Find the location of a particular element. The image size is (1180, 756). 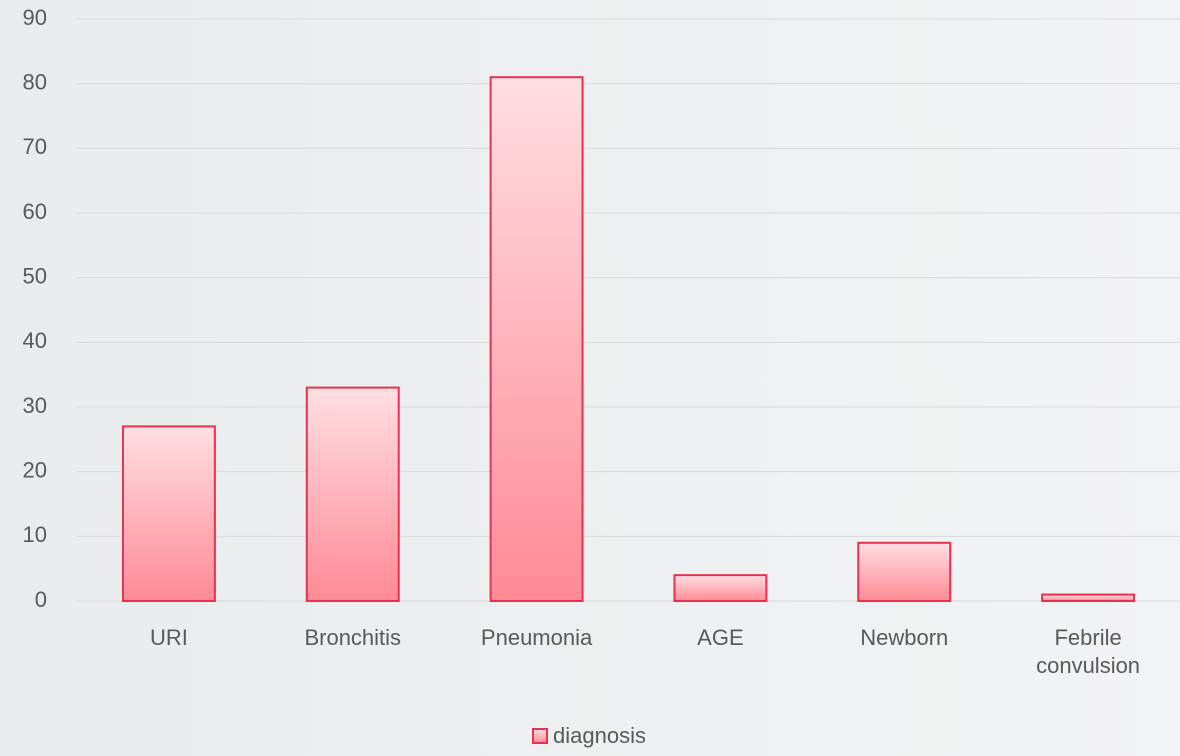

y-tick-label: 10 is located at coordinates (35, 534).